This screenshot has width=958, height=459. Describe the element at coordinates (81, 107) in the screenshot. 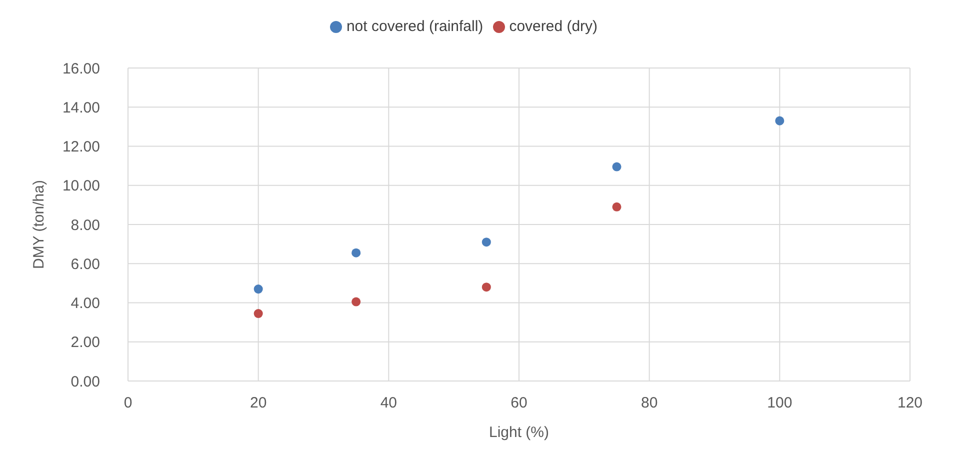

I see `y-tick-label: 14.00` at that location.